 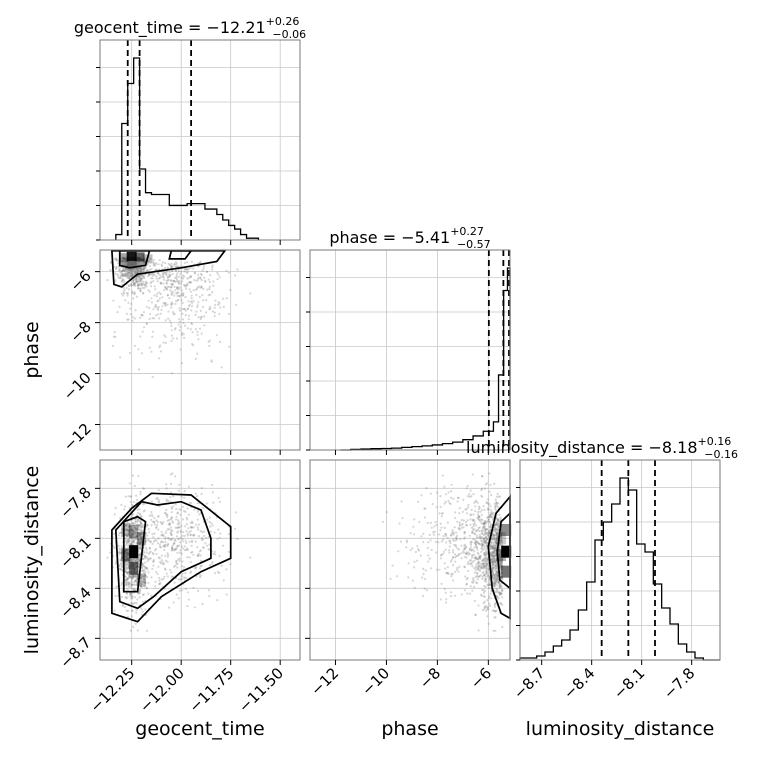 What do you see at coordinates (75, 602) in the screenshot?
I see `y-tick-label: −8.4` at bounding box center [75, 602].